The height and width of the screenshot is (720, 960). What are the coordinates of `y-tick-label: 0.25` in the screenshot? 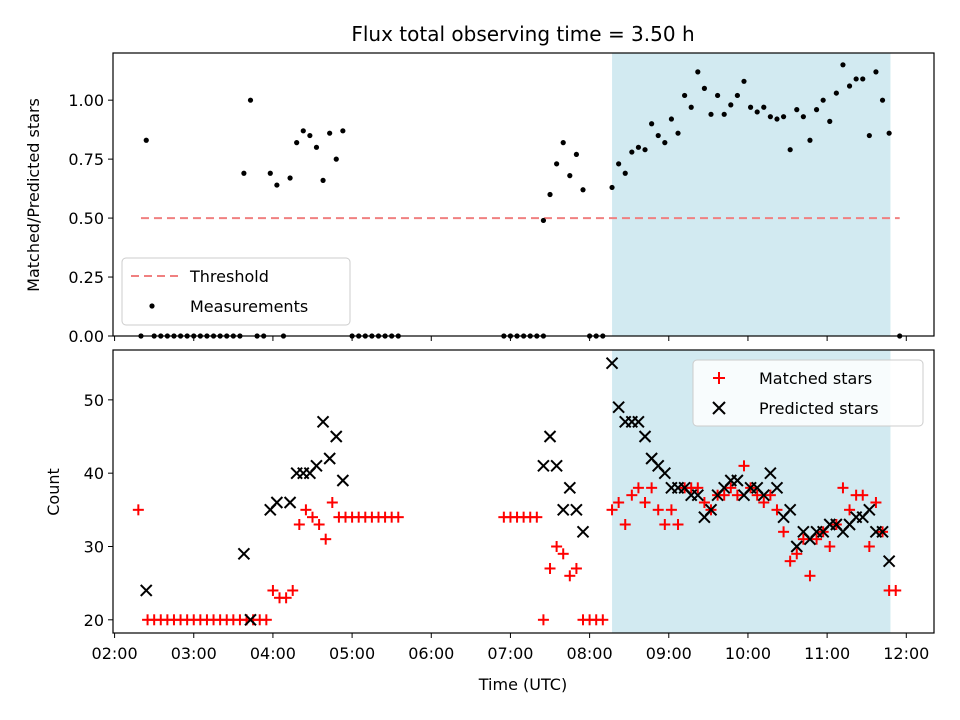 It's located at (86, 277).